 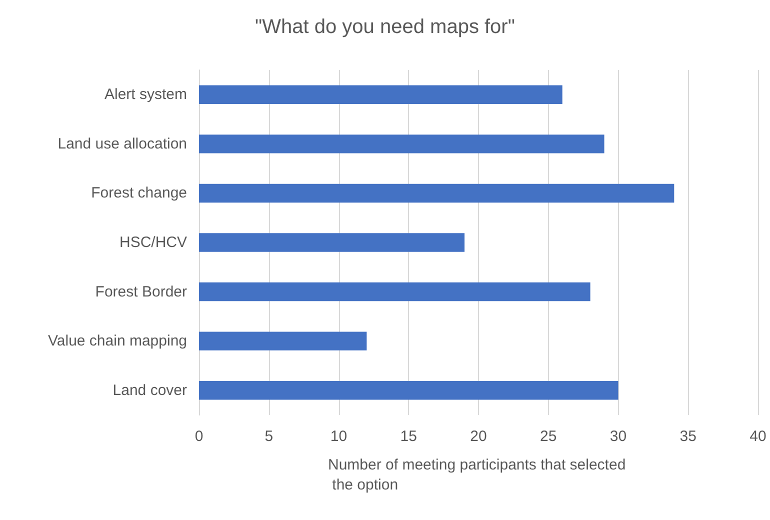 I want to click on x-tick-label: 25, so click(x=548, y=436).